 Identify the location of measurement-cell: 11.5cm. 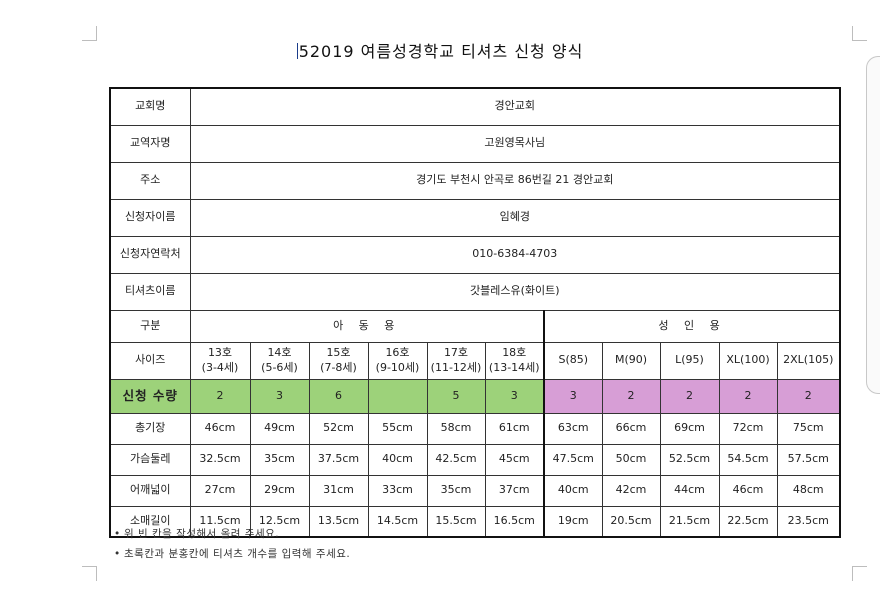
(220, 521).